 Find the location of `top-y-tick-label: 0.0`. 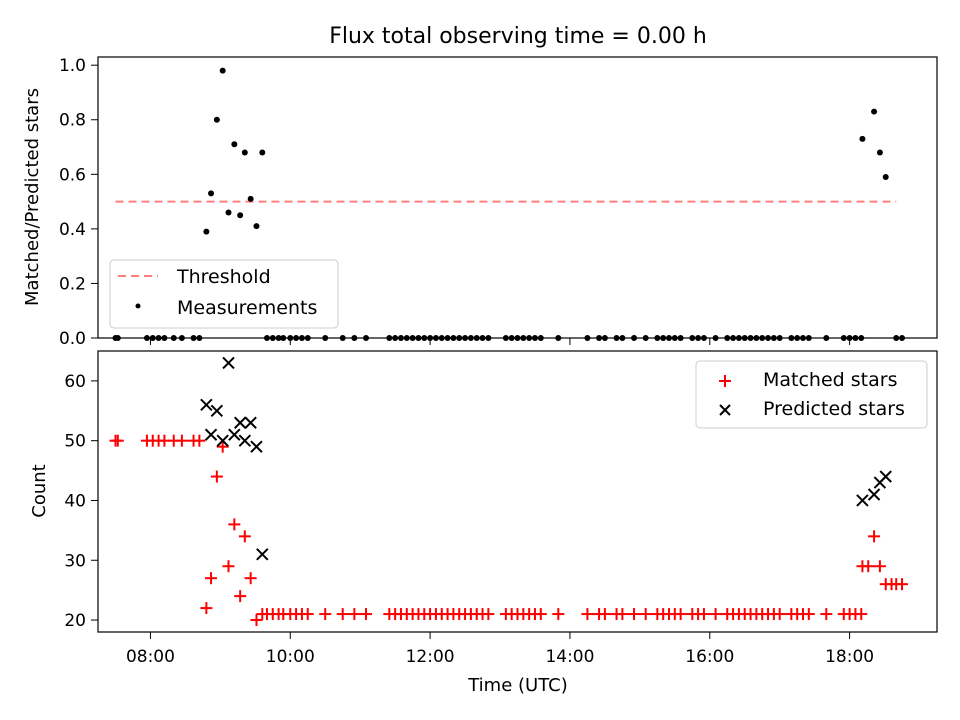

top-y-tick-label: 0.0 is located at coordinates (72, 339).